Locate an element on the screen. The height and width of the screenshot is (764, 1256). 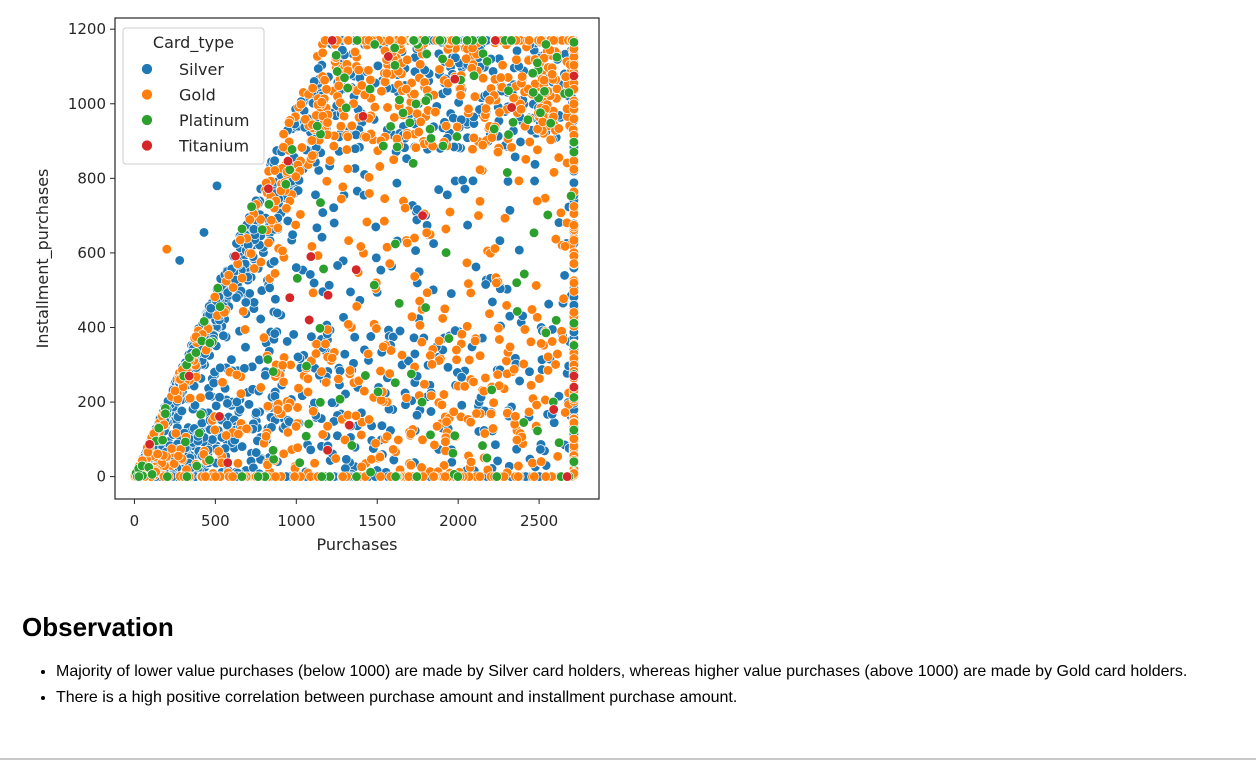
y-tick-label: 1000 is located at coordinates (87, 104).